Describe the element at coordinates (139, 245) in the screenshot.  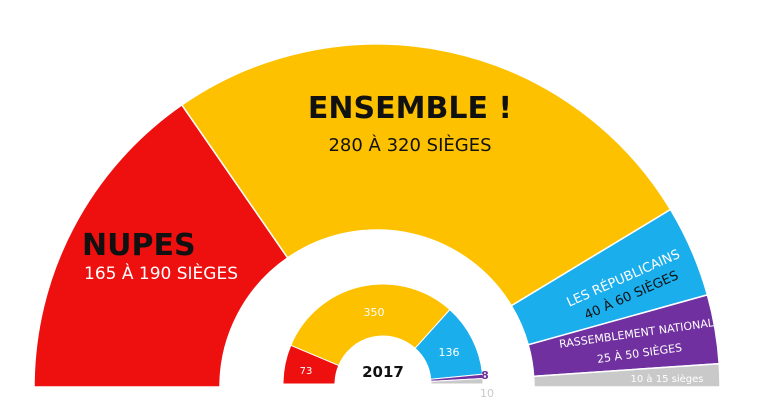
I see `label-nupes-name: NUPES` at that location.